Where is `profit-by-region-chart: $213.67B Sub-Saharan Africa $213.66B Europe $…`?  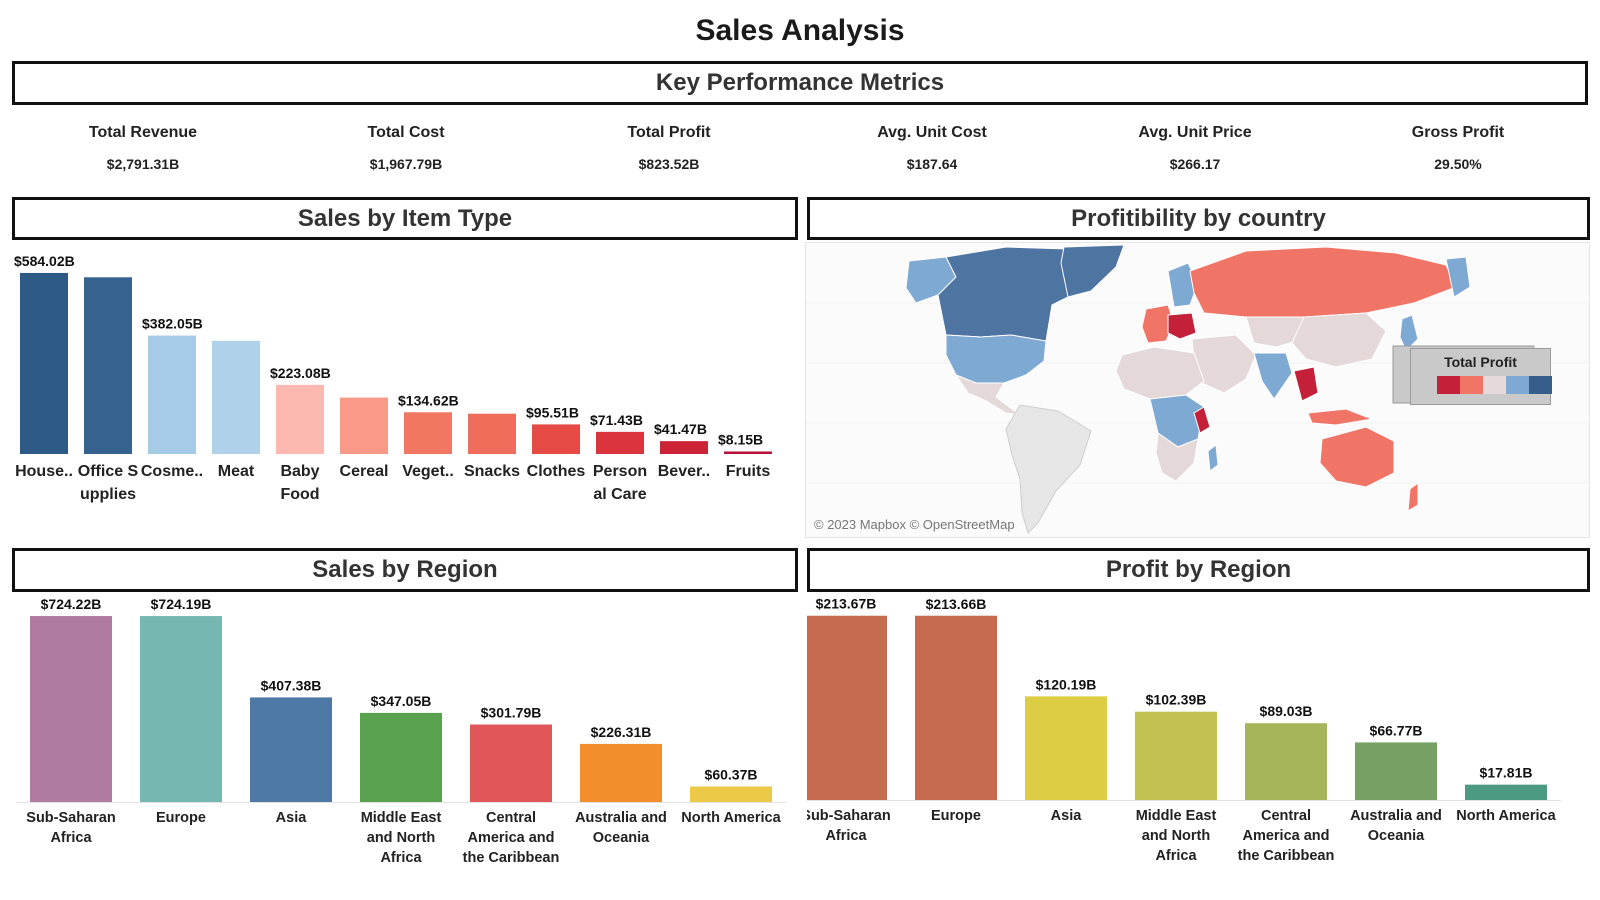 profit-by-region-chart: $213.67B Sub-Saharan Africa $213.66B Europe $… is located at coordinates (1184, 730).